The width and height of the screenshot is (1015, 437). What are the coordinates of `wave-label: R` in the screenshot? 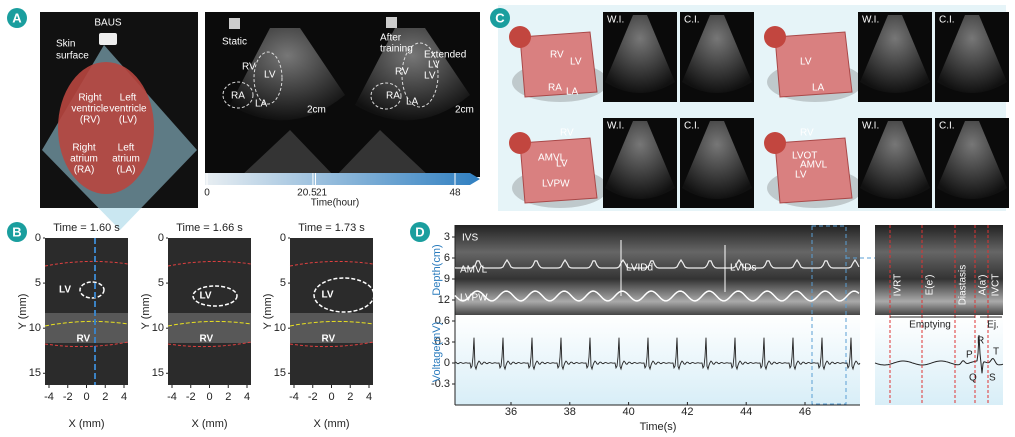 It's located at (980, 341).